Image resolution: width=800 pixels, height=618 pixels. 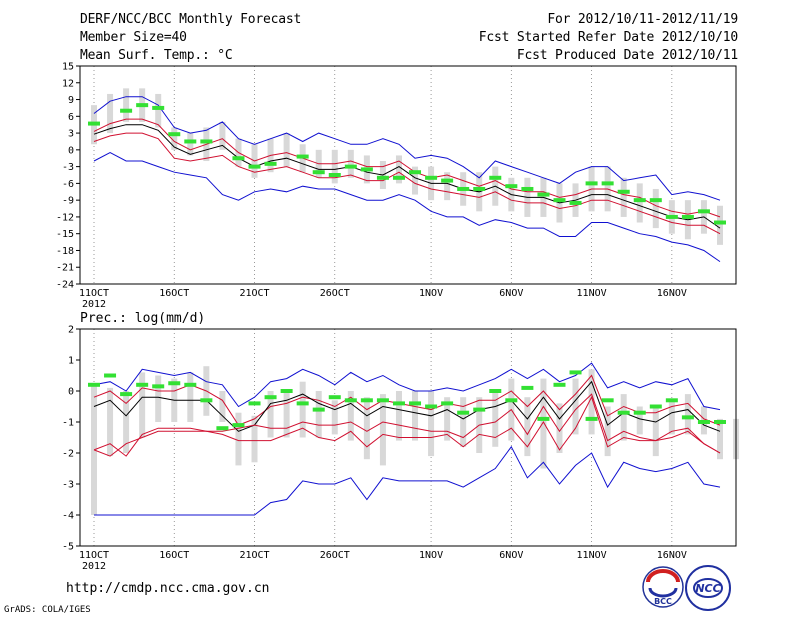 What do you see at coordinates (511, 293) in the screenshot?
I see `x-tick-label: 6NOV` at bounding box center [511, 293].